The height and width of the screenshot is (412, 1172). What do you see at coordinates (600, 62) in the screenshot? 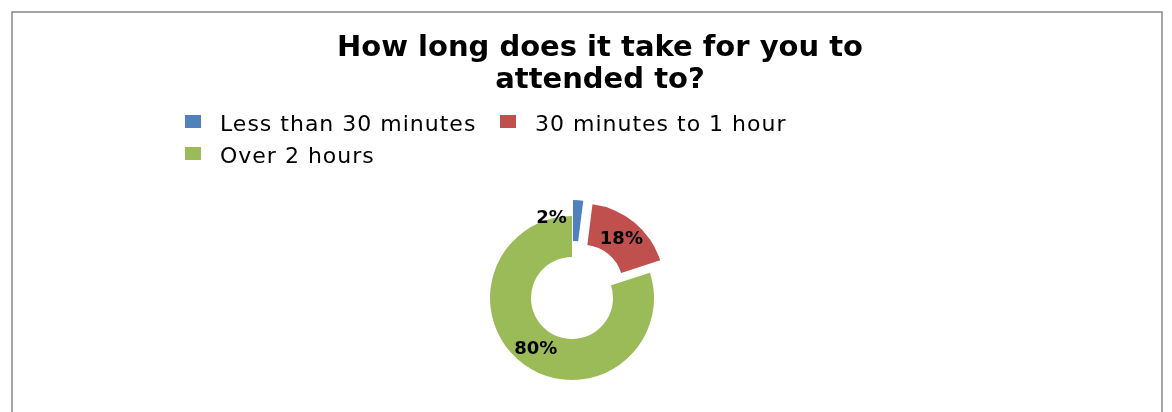
I see `chart-title: How long does it take for you to attended to?` at bounding box center [600, 62].